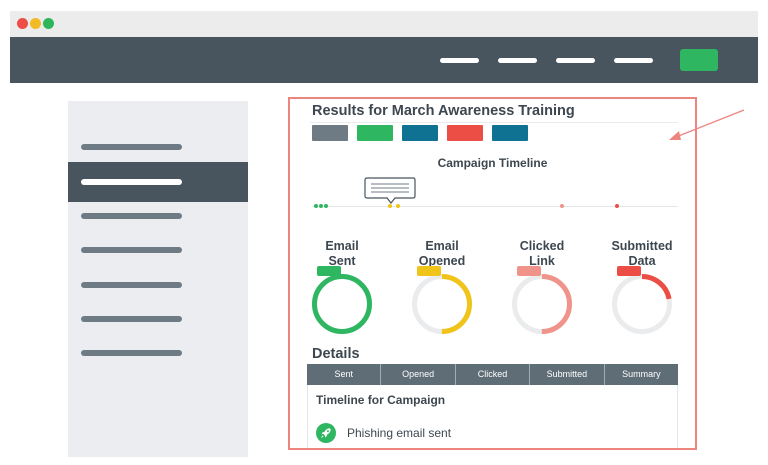 The image size is (768, 465). Describe the element at coordinates (336, 354) in the screenshot. I see `details-heading: Details` at that location.